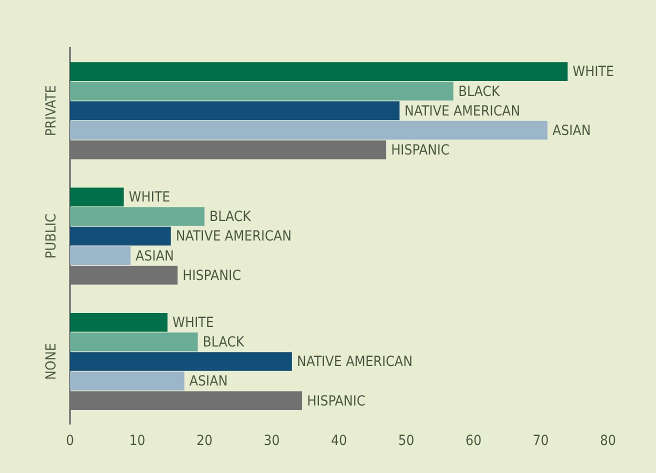 The width and height of the screenshot is (656, 473). What do you see at coordinates (339, 441) in the screenshot?
I see `x-tick-label: 40` at bounding box center [339, 441].